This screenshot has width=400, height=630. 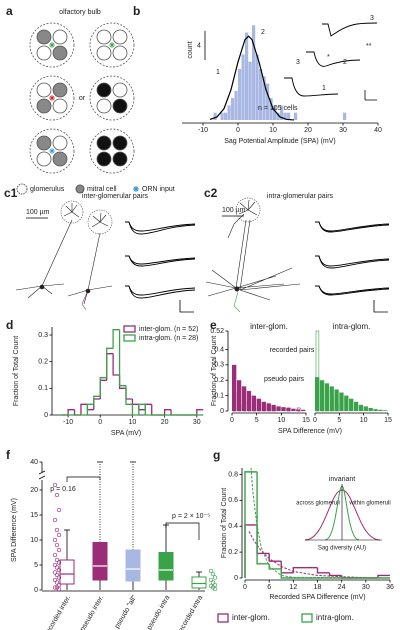 I want to click on inset-label: Sag diversity (AU), so click(x=342, y=549).